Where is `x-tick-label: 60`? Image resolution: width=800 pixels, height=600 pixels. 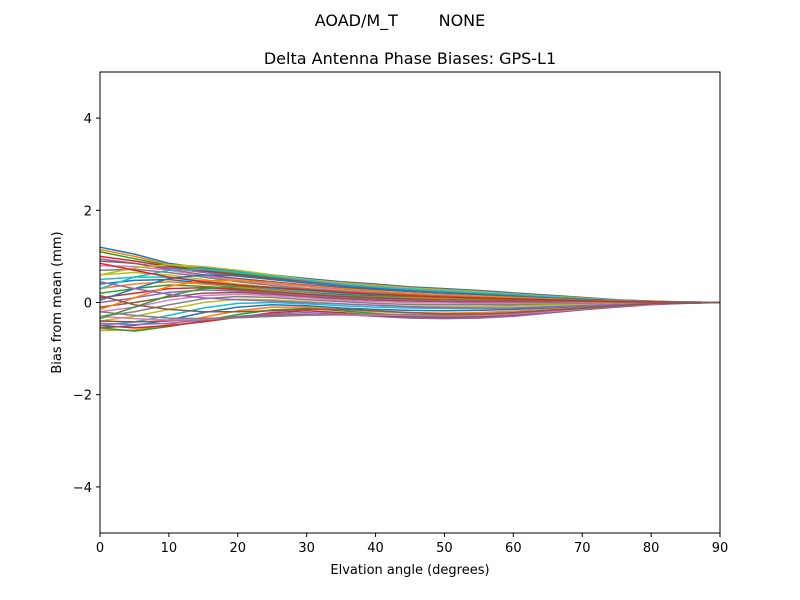 x-tick-label: 60 is located at coordinates (513, 548).